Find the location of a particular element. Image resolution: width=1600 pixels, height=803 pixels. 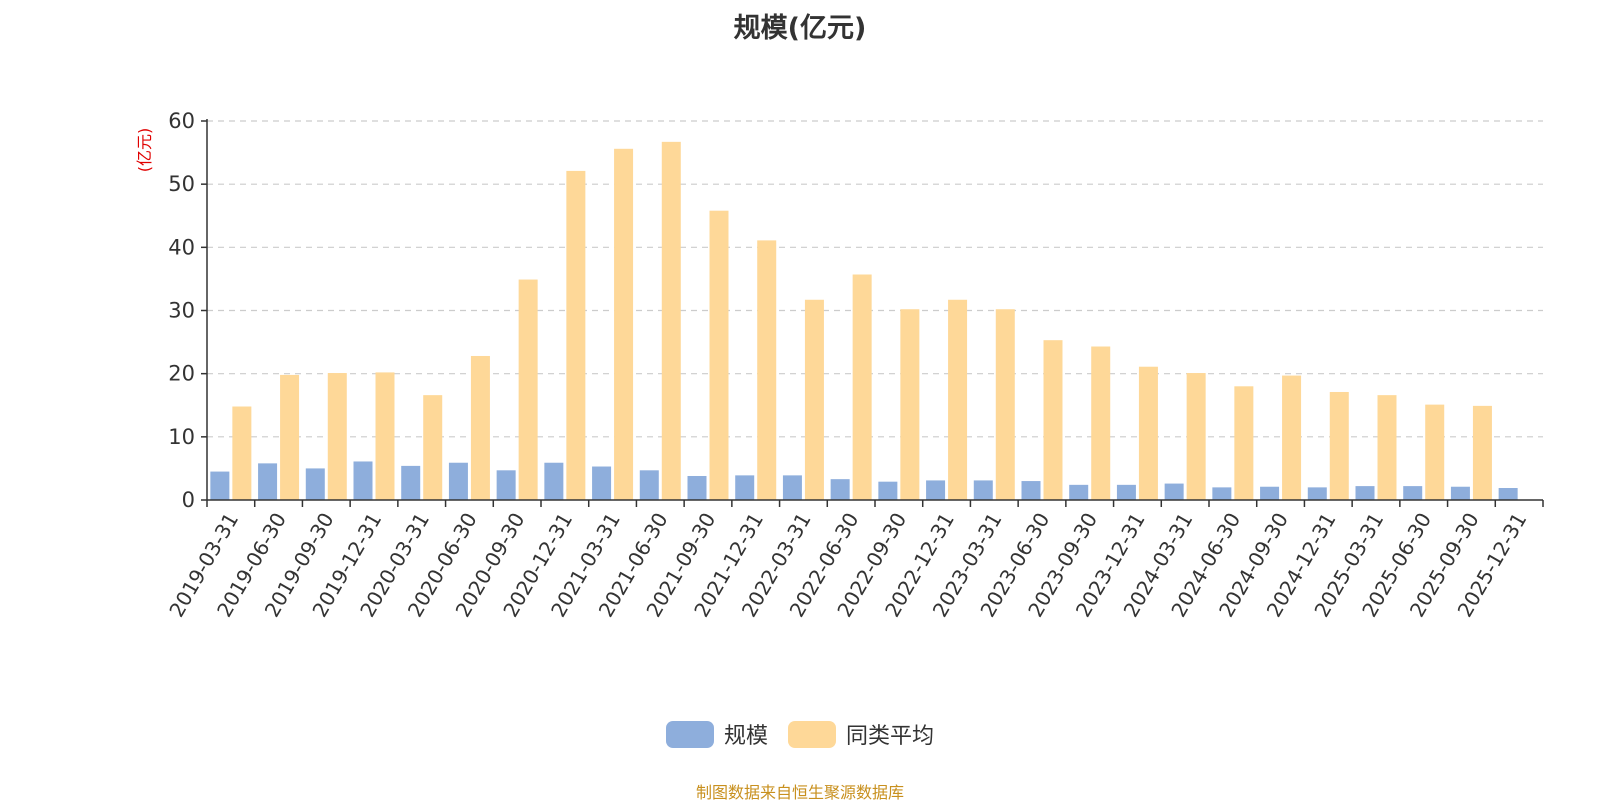

y-tick-label: 30 is located at coordinates (181, 311).